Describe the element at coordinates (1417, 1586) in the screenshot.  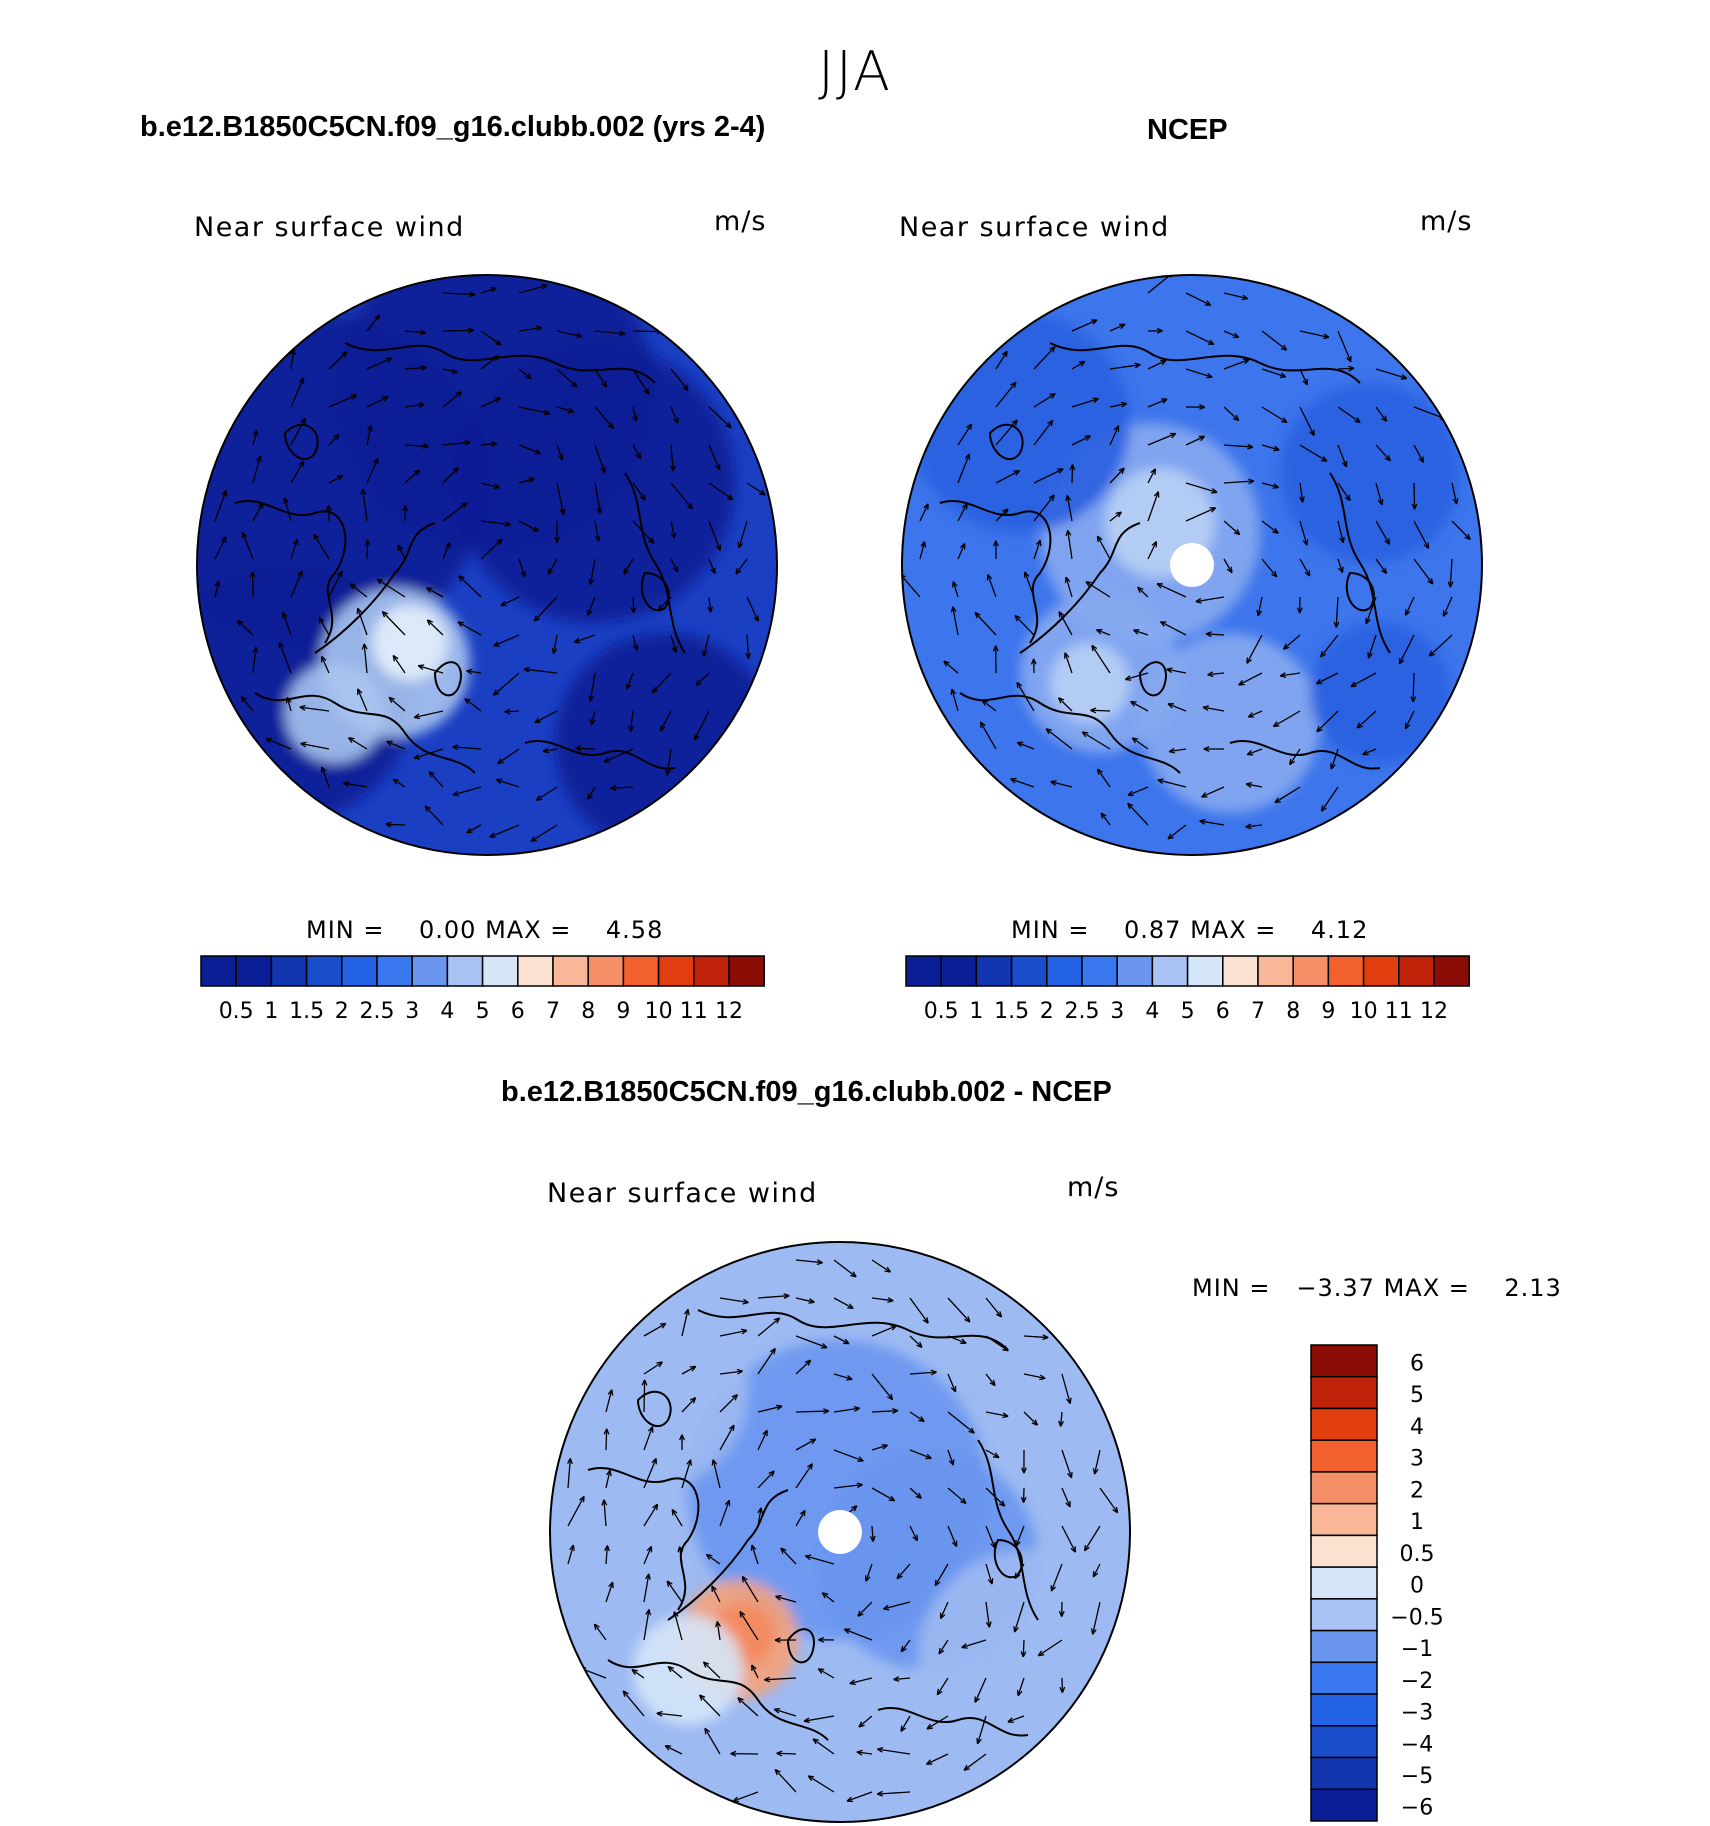
I see `colorbar-tick-label: 0` at that location.